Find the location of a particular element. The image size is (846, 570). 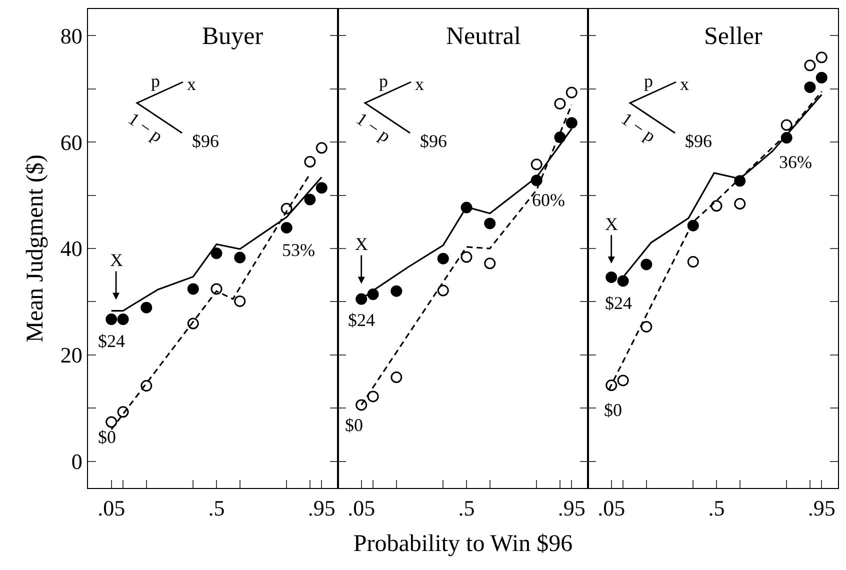

text: Neutral is located at coordinates (484, 36).